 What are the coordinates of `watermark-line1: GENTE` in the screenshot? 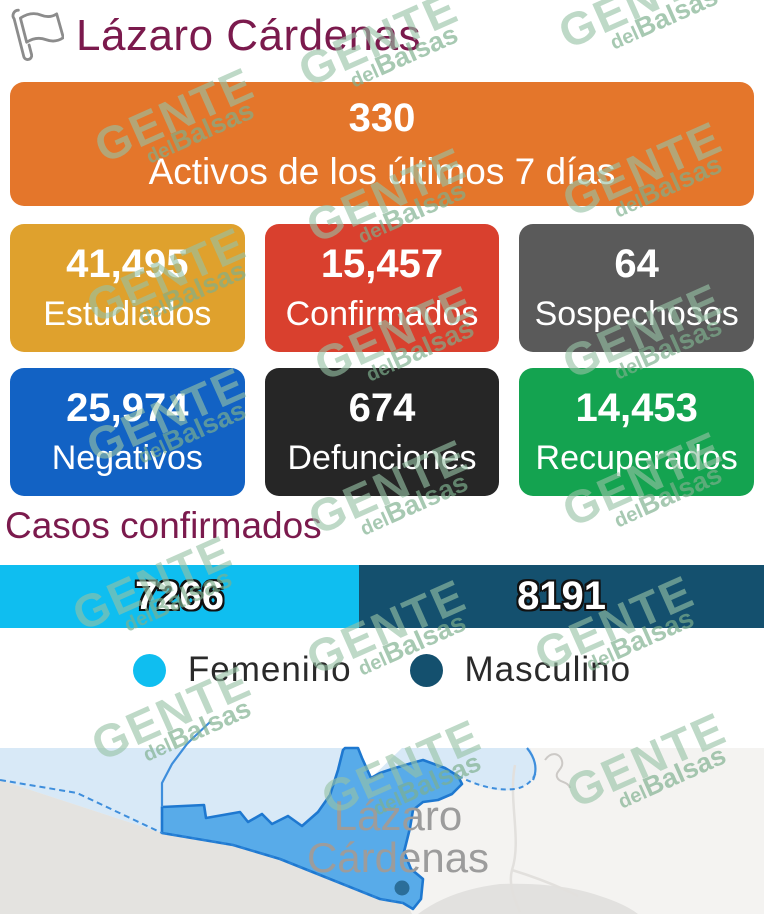 It's located at (638, 29).